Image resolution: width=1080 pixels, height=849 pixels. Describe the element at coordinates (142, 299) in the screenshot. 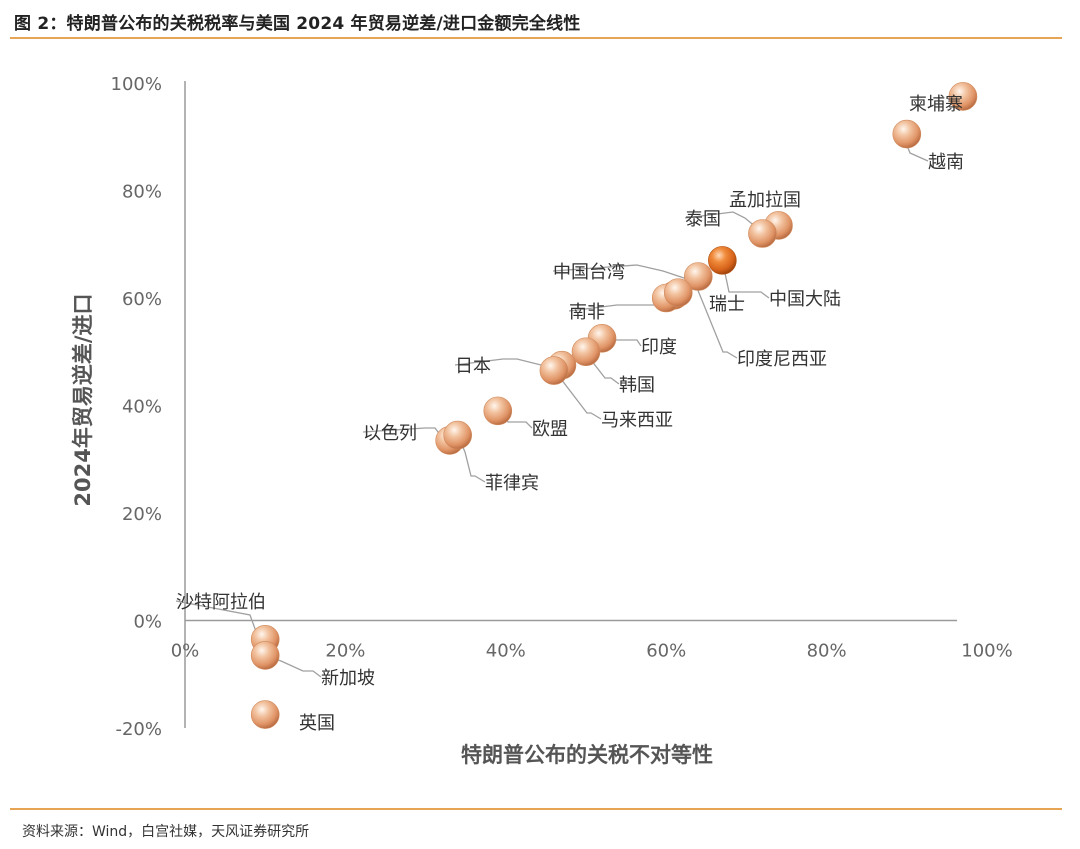

I see `y-tick-label: 60%` at that location.